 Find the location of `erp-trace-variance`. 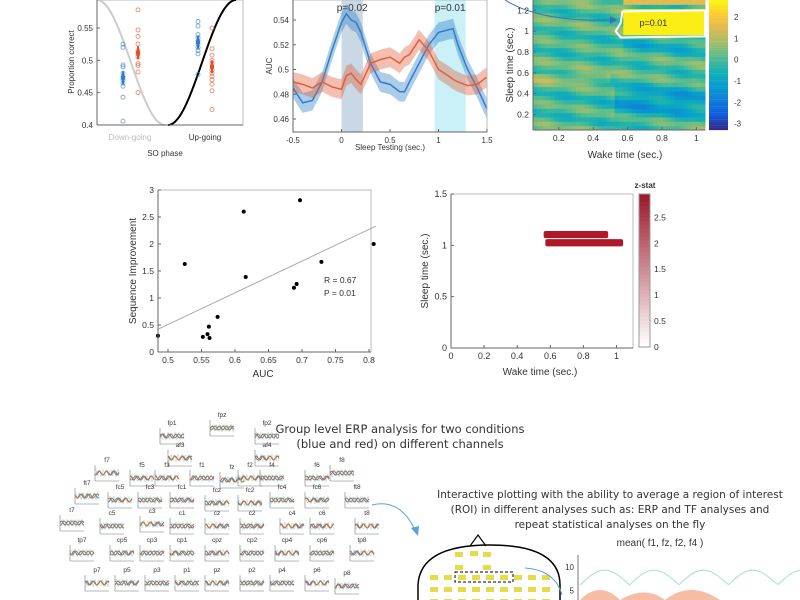

erp-trace-variance is located at coordinates (252, 553).